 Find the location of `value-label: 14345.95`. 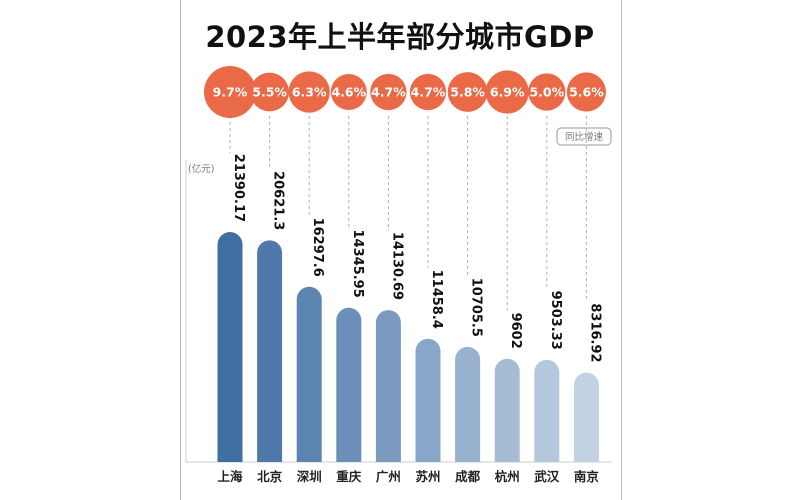

value-label: 14345.95 is located at coordinates (357, 264).